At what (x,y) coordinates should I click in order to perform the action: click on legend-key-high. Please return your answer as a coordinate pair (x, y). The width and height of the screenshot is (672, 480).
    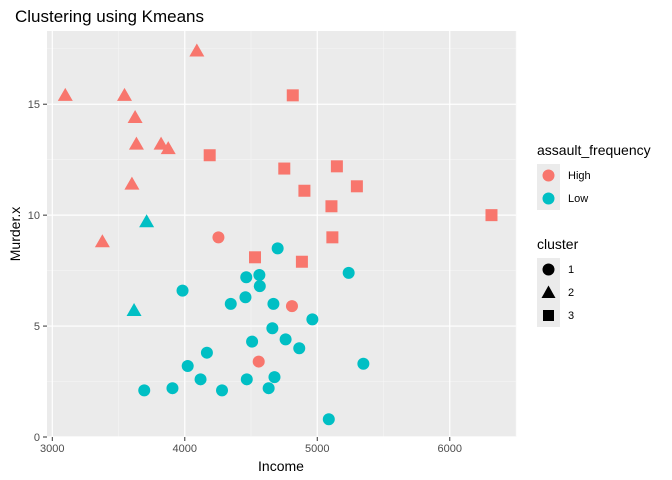
    Looking at the image, I should click on (548, 175).